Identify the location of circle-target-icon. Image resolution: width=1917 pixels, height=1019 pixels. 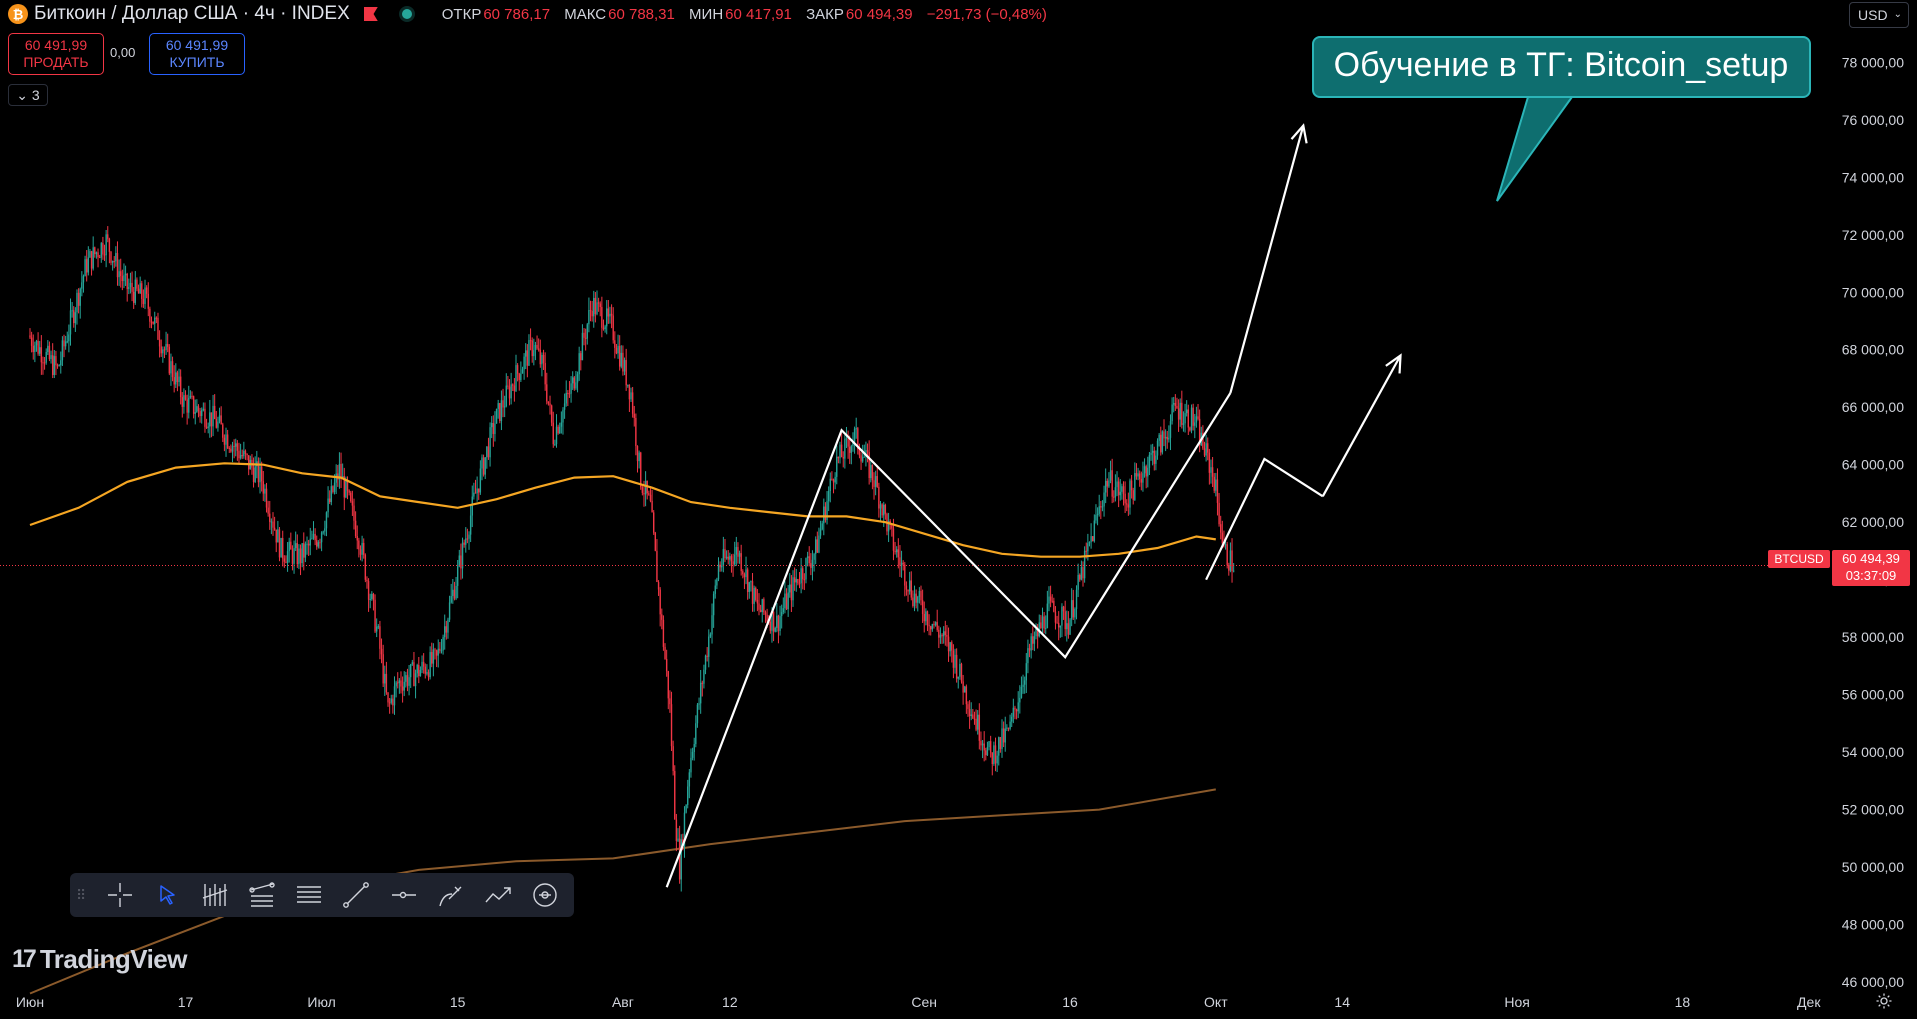
(545, 895).